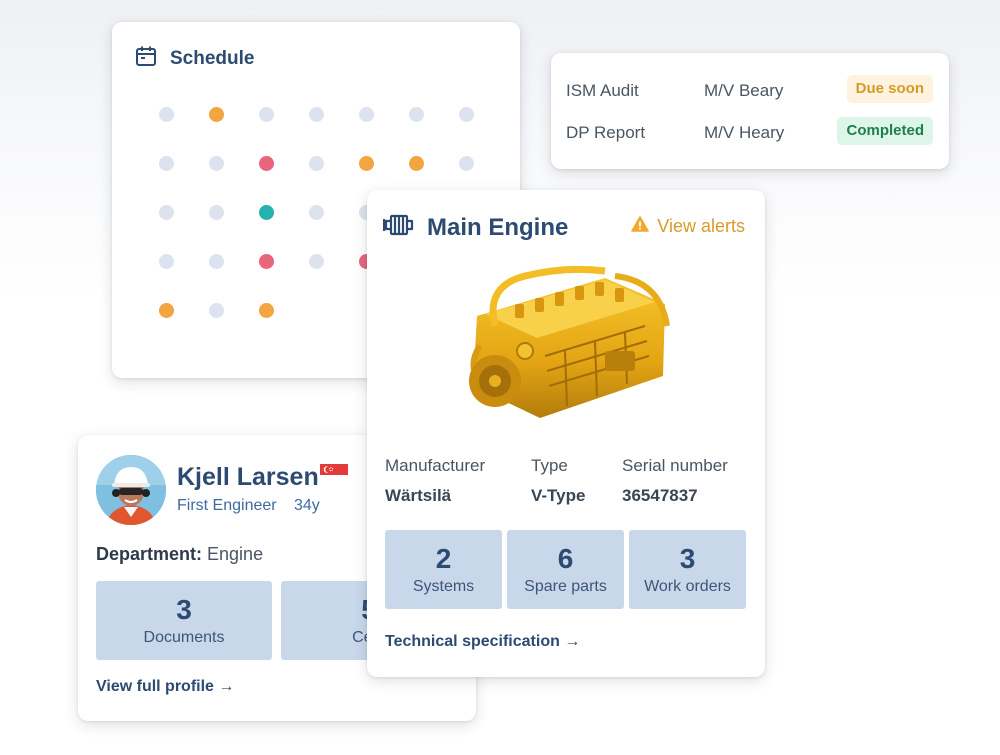  I want to click on systems-stat: 2 Systems, so click(443, 569).